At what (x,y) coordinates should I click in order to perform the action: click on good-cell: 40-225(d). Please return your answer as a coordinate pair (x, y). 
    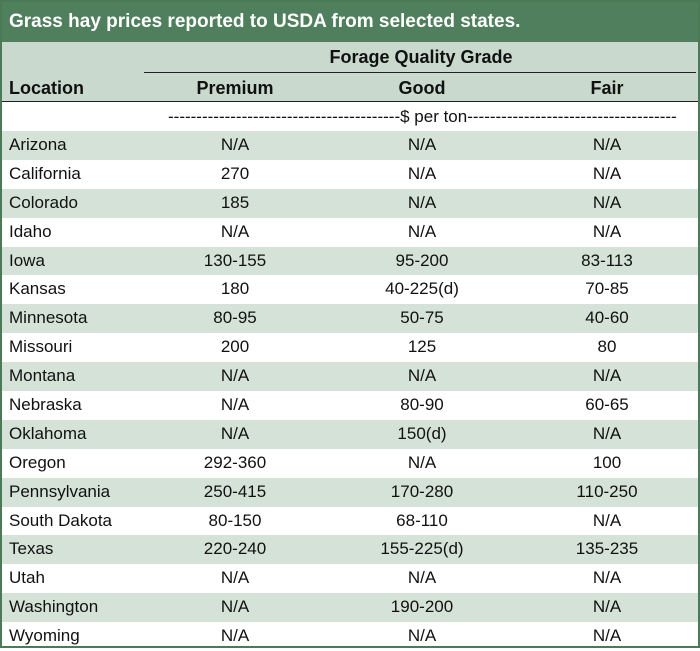
    Looking at the image, I should click on (422, 289).